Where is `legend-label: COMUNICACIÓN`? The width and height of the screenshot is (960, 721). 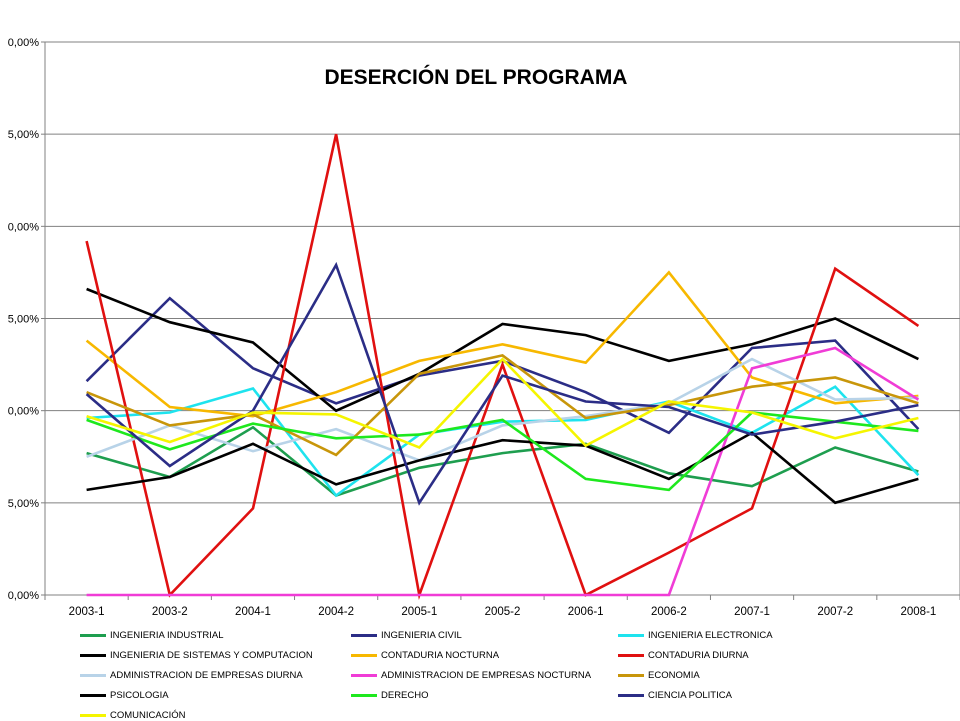 legend-label: COMUNICACIÓN is located at coordinates (148, 715).